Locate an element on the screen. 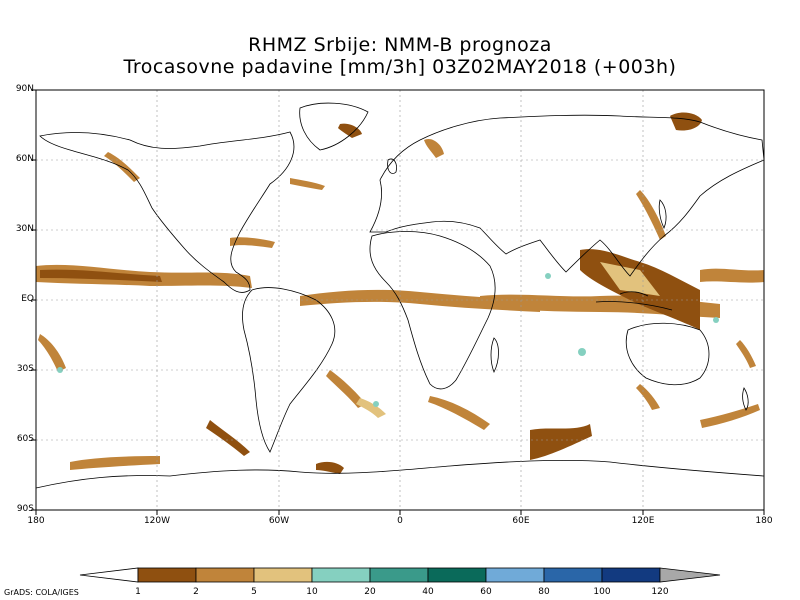  precip-north-atlantic is located at coordinates (350, 130).